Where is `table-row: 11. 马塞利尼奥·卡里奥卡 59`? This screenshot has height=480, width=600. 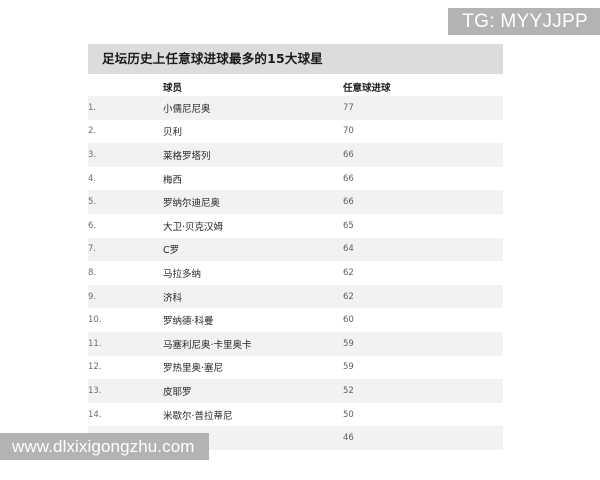
table-row: 11. 马塞利尼奥·卡里奥卡 59 is located at coordinates (295, 343).